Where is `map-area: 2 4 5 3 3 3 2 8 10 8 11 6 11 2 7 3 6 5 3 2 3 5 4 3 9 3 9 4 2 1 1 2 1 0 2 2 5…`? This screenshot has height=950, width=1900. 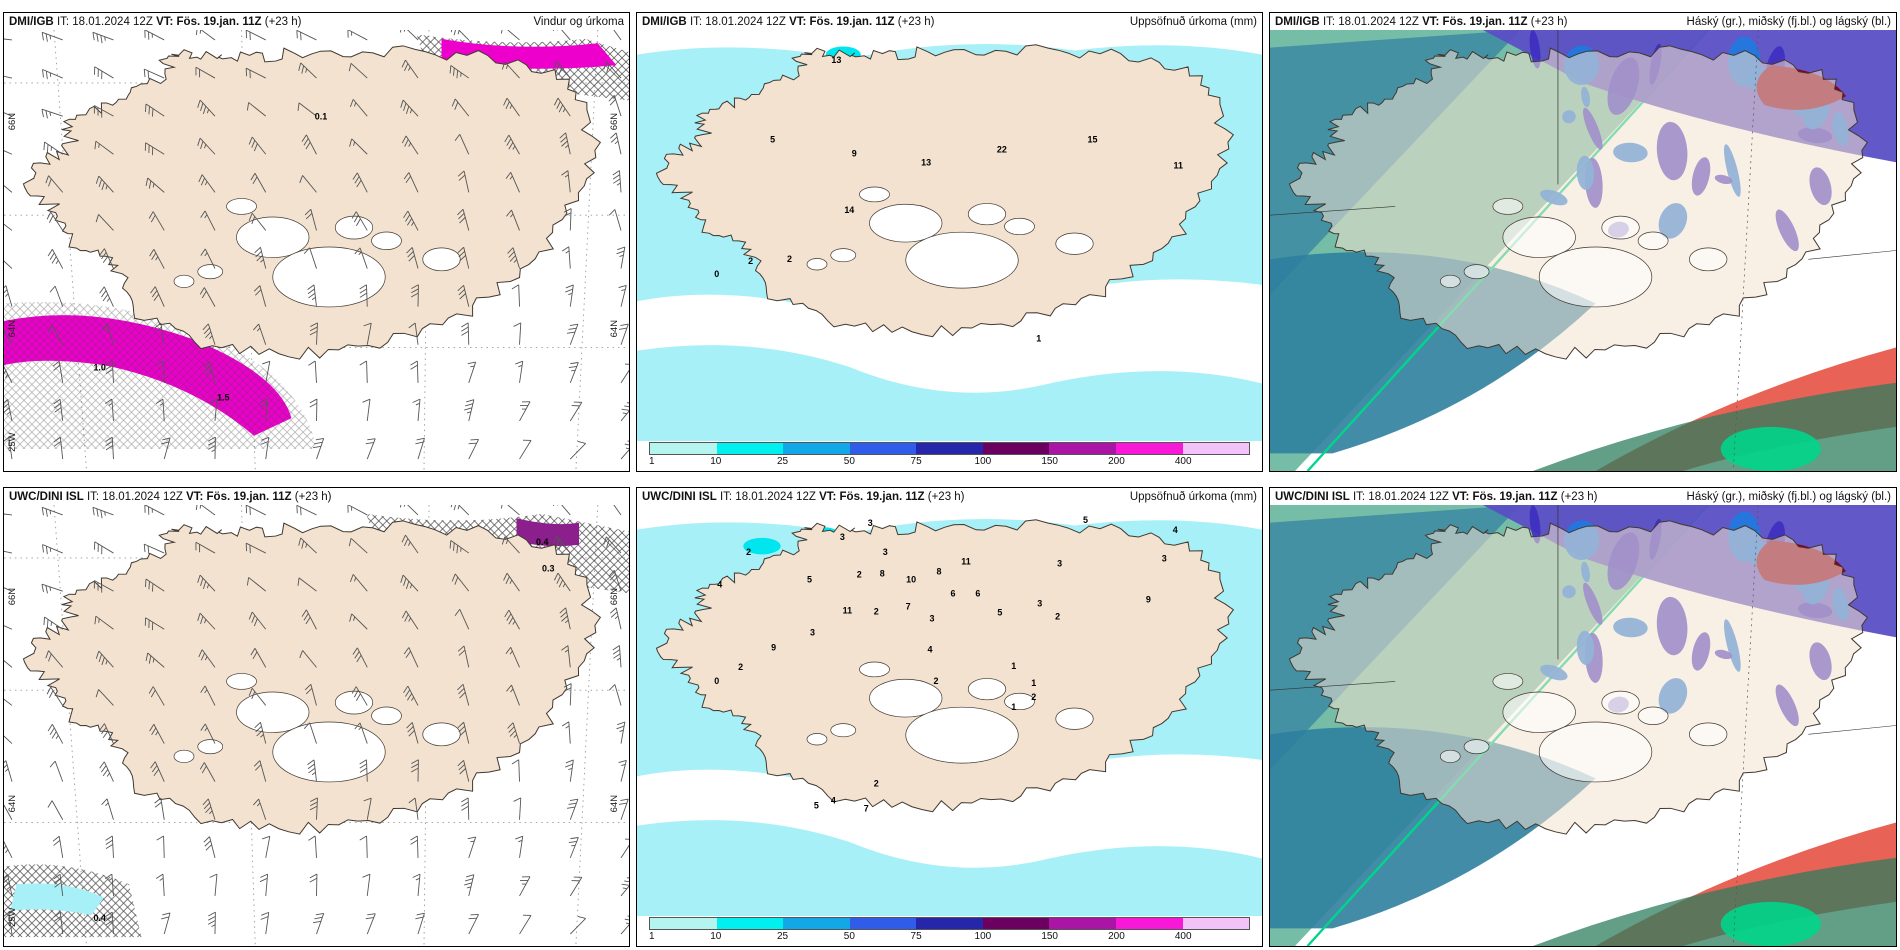
map-area: 2 4 5 3 3 3 2 8 10 8 11 6 11 2 7 3 6 5 3 2 3 5 4 3 9 3 9 4 2 1 1 2 1 0 2 2 5… is located at coordinates (949, 710).